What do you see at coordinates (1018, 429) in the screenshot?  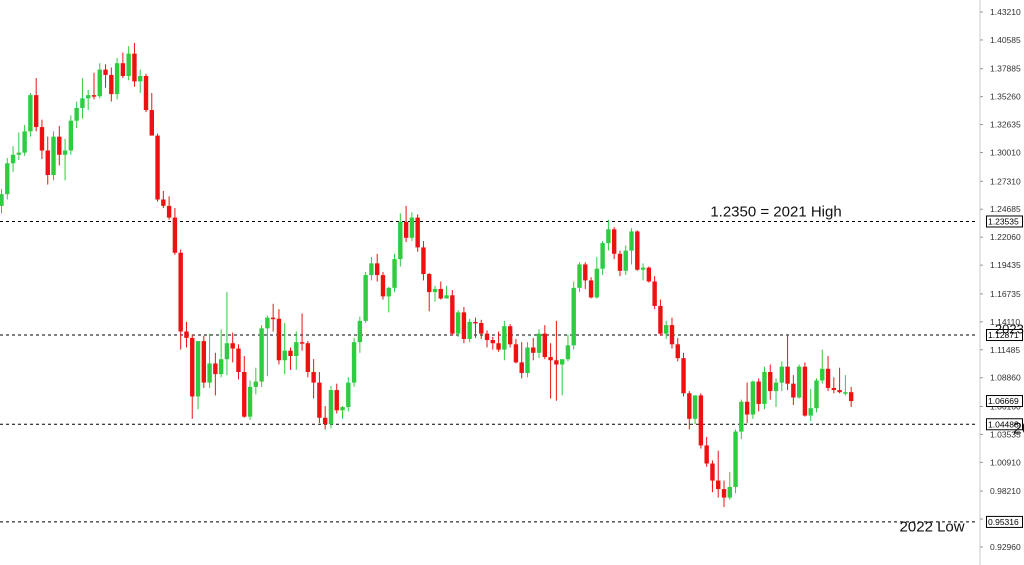 I see `annotation-label: 2023 Low` at bounding box center [1018, 429].